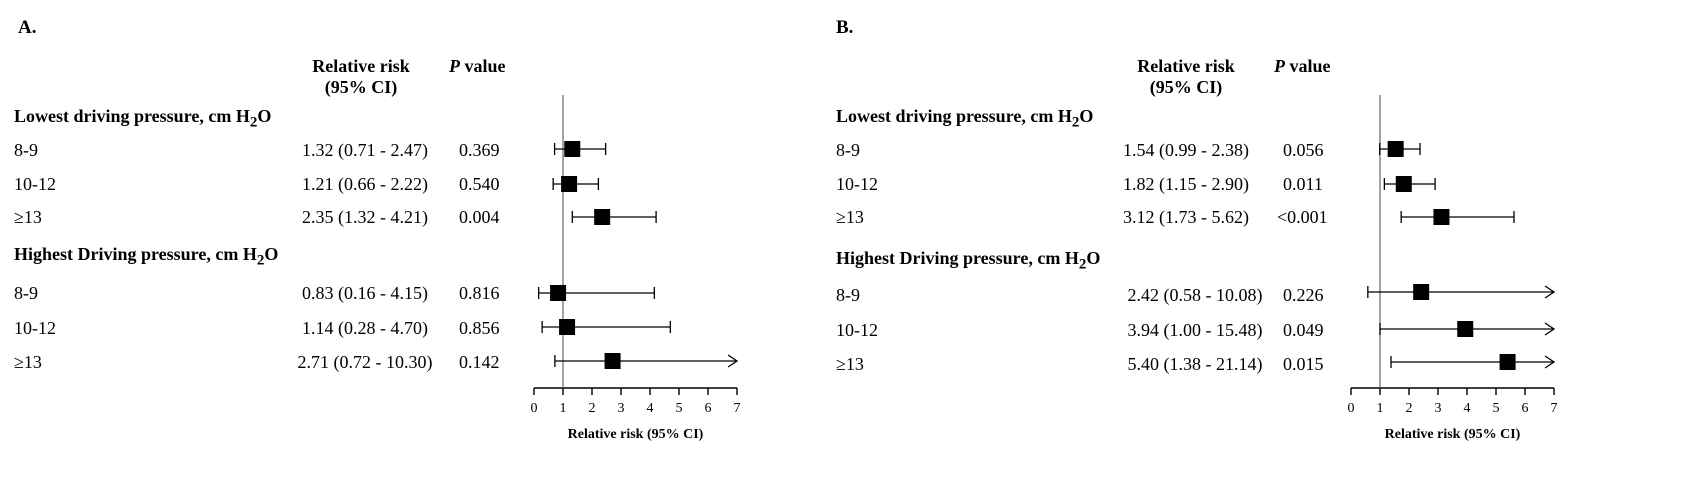 This screenshot has width=1687, height=491. What do you see at coordinates (845, 27) in the screenshot?
I see `panel-label: B.` at bounding box center [845, 27].